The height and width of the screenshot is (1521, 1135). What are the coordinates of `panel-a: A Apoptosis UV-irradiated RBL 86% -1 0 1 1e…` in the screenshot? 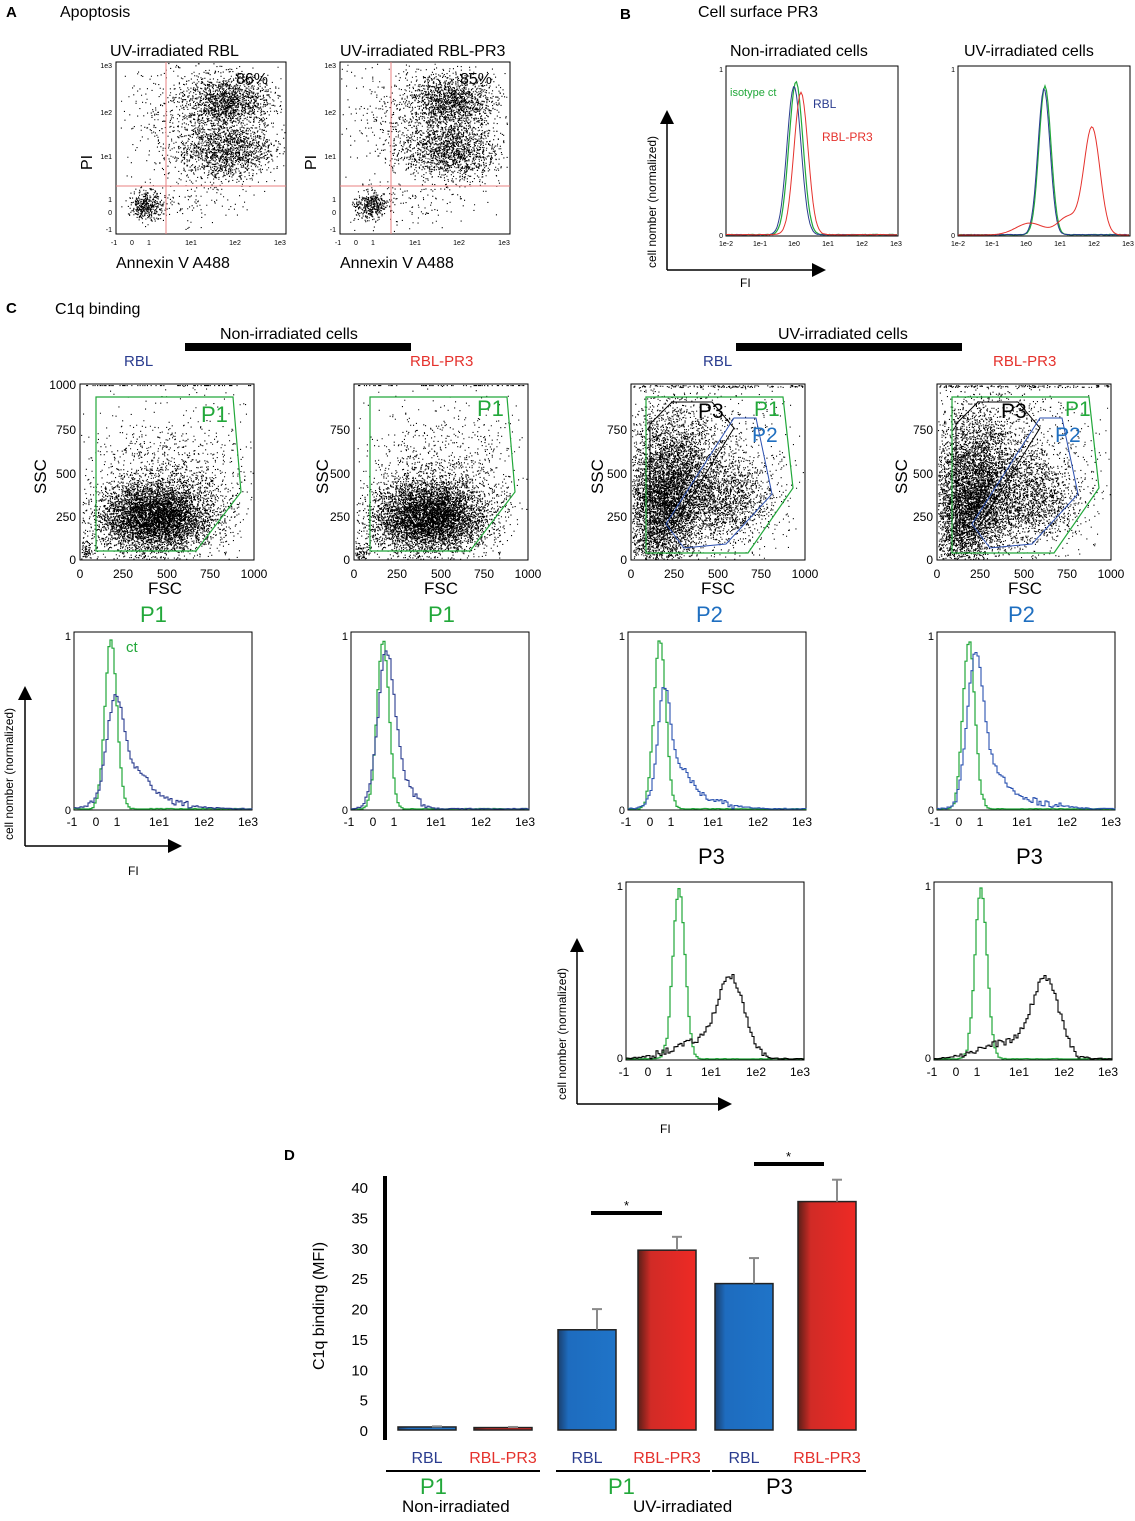 It's located at (258, 138).